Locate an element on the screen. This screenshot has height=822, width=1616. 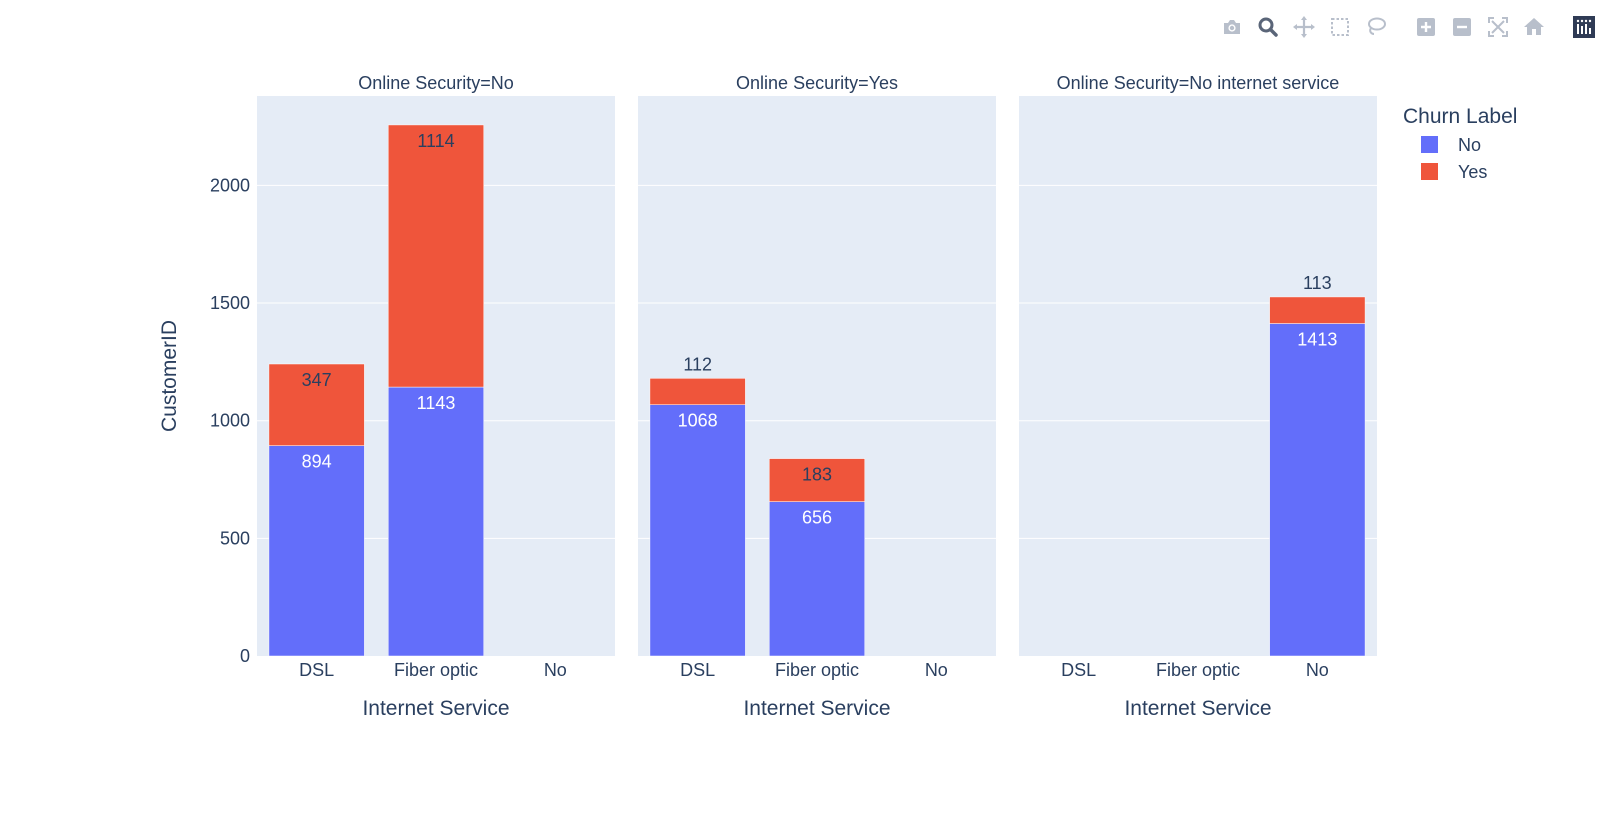
lasso-icon is located at coordinates (1376, 27).